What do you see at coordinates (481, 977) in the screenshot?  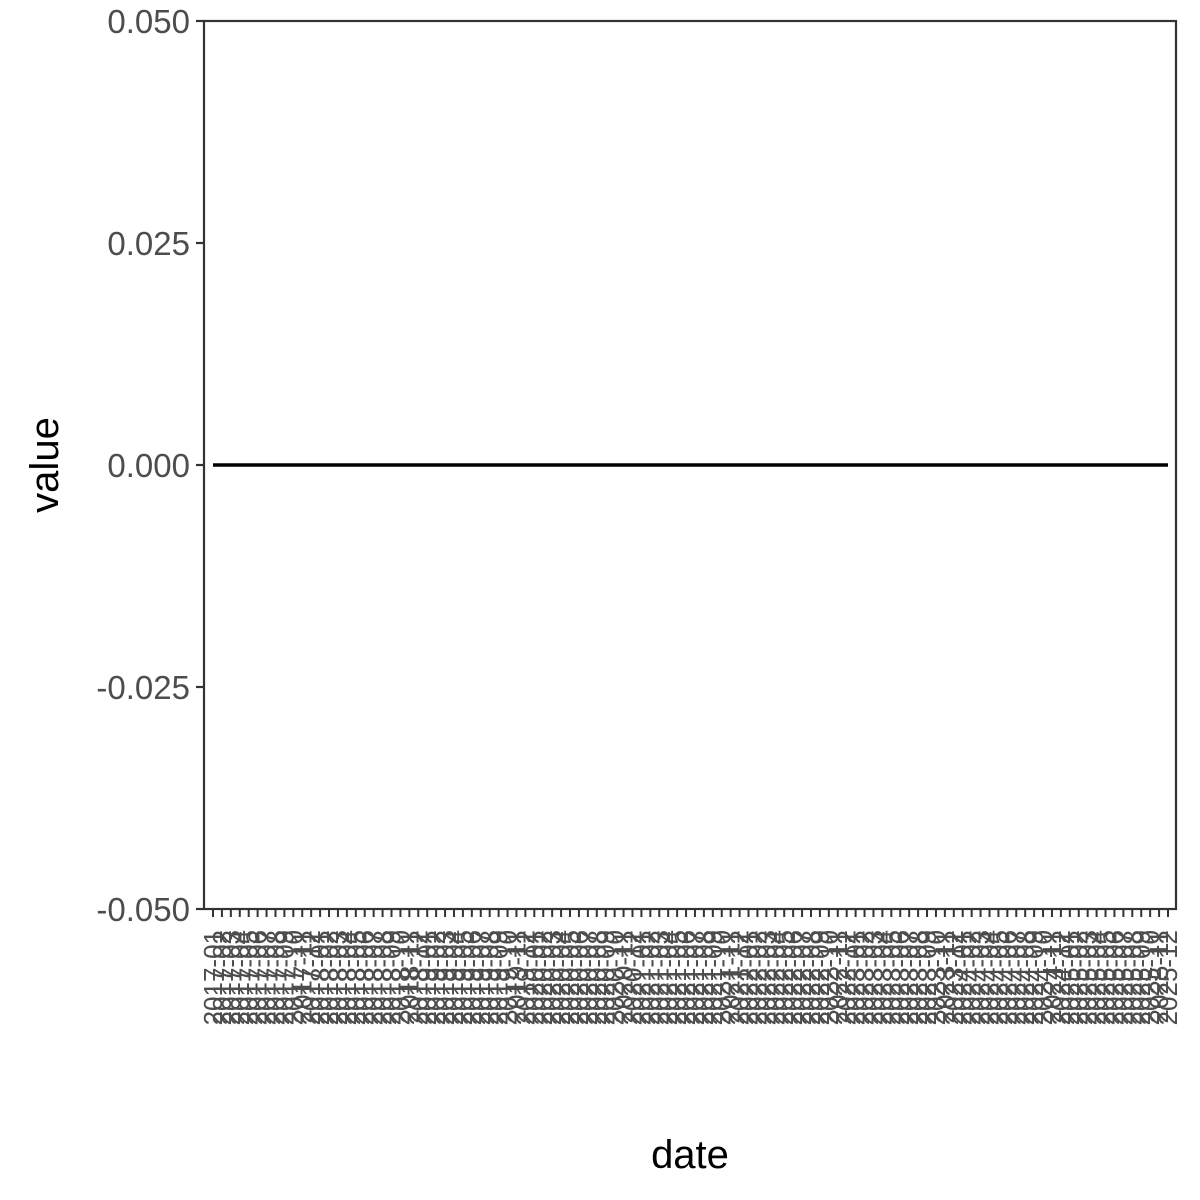 I see `x-tick-label: 2019-07` at bounding box center [481, 977].